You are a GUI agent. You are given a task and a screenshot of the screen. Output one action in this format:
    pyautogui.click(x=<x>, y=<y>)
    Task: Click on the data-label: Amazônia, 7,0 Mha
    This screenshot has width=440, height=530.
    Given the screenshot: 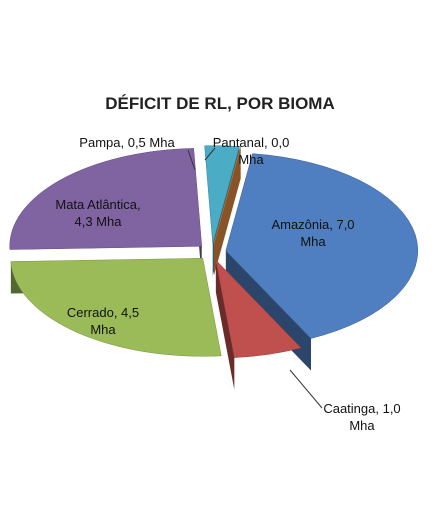 What is the action you would take?
    pyautogui.click(x=313, y=233)
    